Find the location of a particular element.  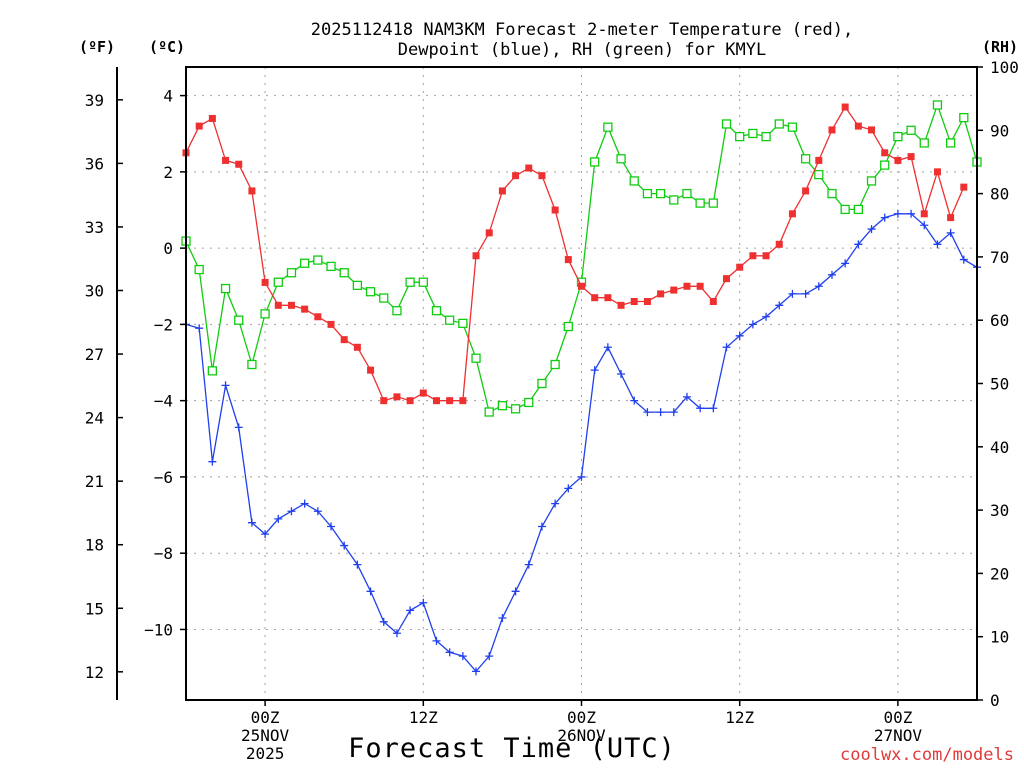

time-tick-label: 00Z is located at coordinates (581, 717).